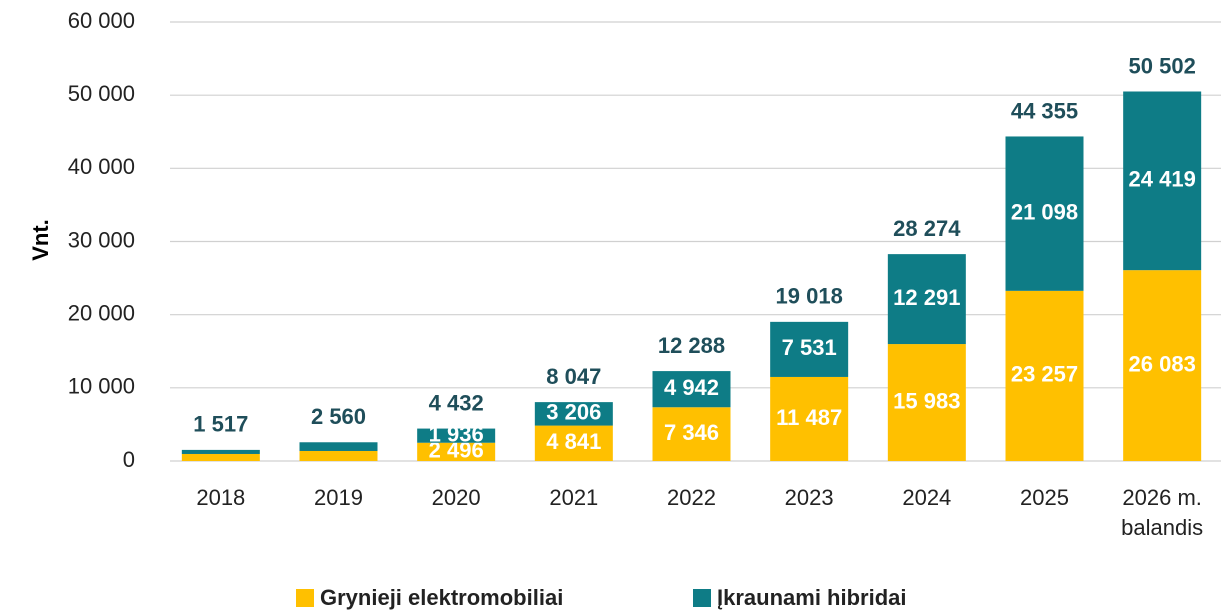 The width and height of the screenshot is (1221, 615). What do you see at coordinates (1162, 65) in the screenshot?
I see `total-label: 50 502` at bounding box center [1162, 65].